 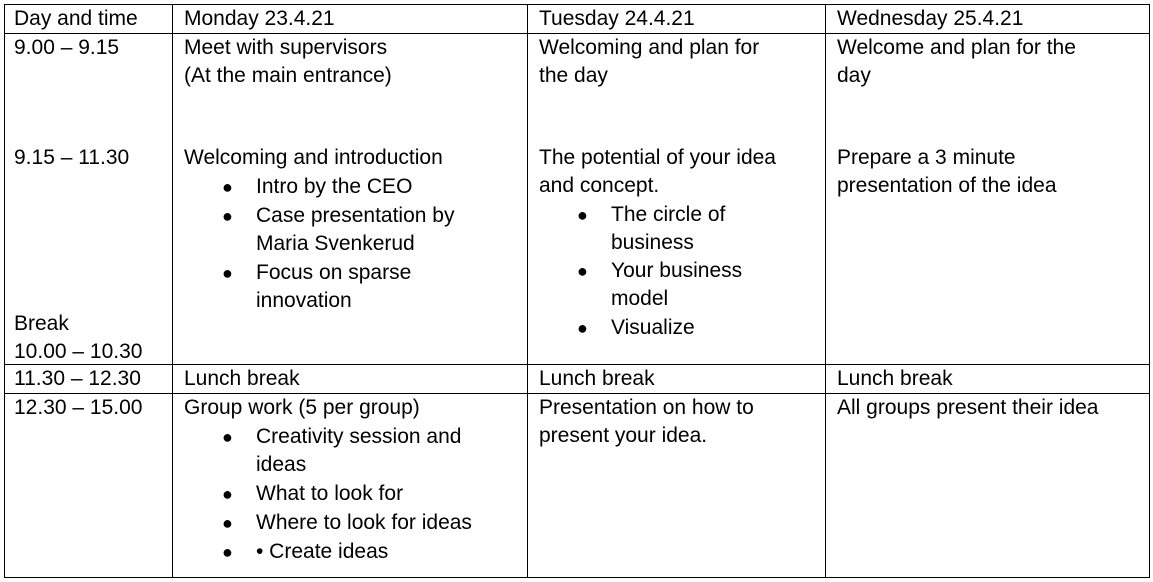 What do you see at coordinates (78, 338) in the screenshot?
I see `break-info: Break 10.00 – 10.30` at bounding box center [78, 338].